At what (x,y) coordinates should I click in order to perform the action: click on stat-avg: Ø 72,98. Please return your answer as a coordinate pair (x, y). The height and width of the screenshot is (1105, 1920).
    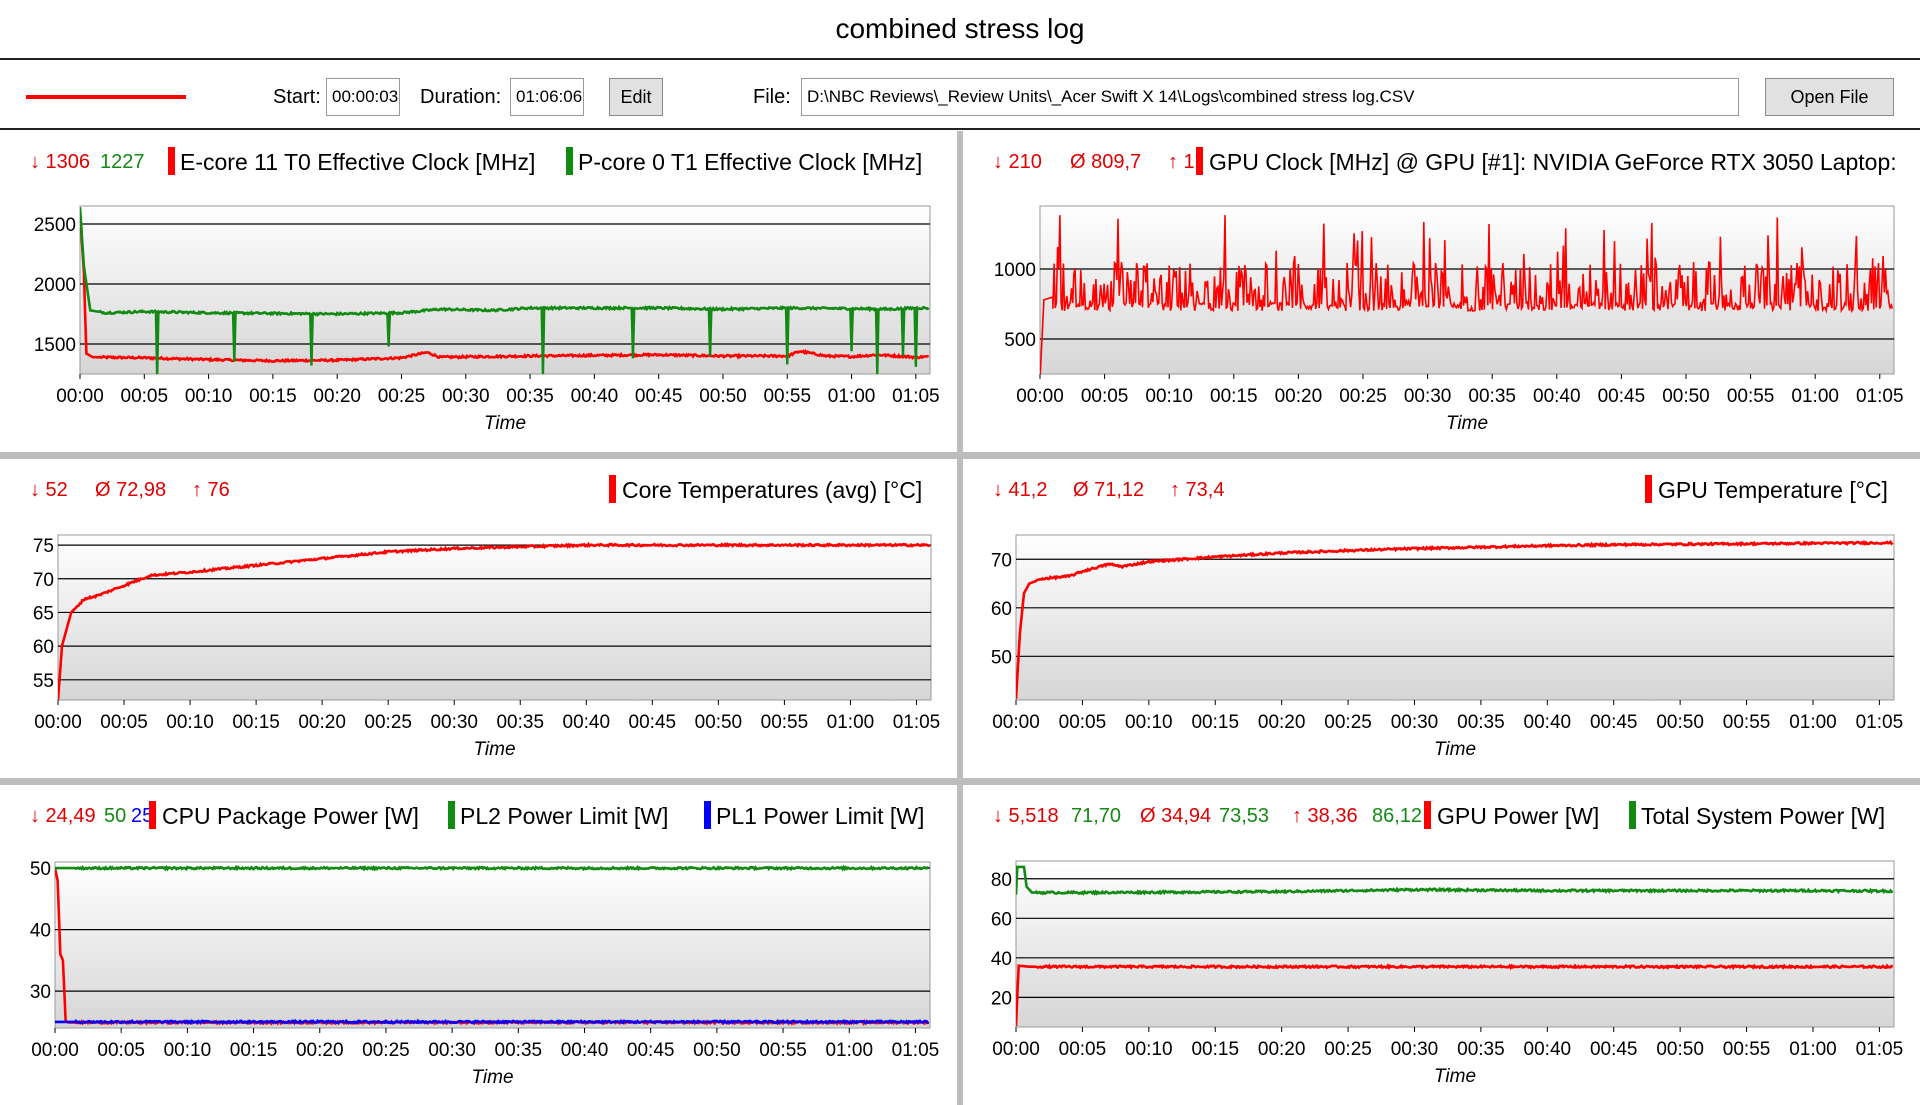
    Looking at the image, I should click on (131, 490).